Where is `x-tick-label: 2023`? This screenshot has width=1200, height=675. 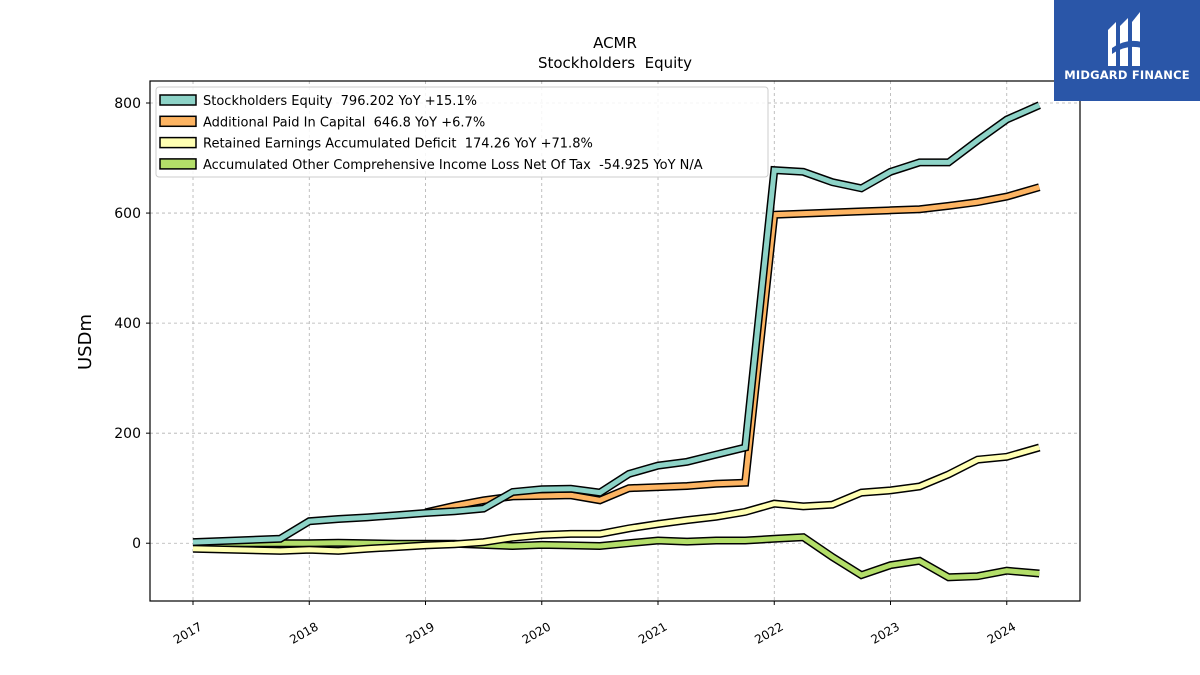
x-tick-label: 2023 is located at coordinates (885, 632).